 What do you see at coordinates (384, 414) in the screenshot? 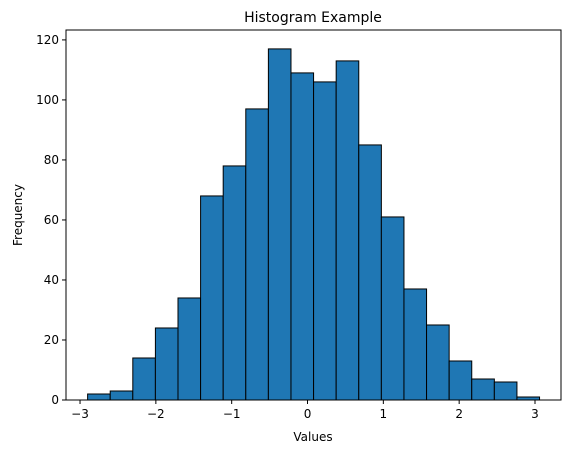
I see `x-tick-label: 1` at bounding box center [384, 414].